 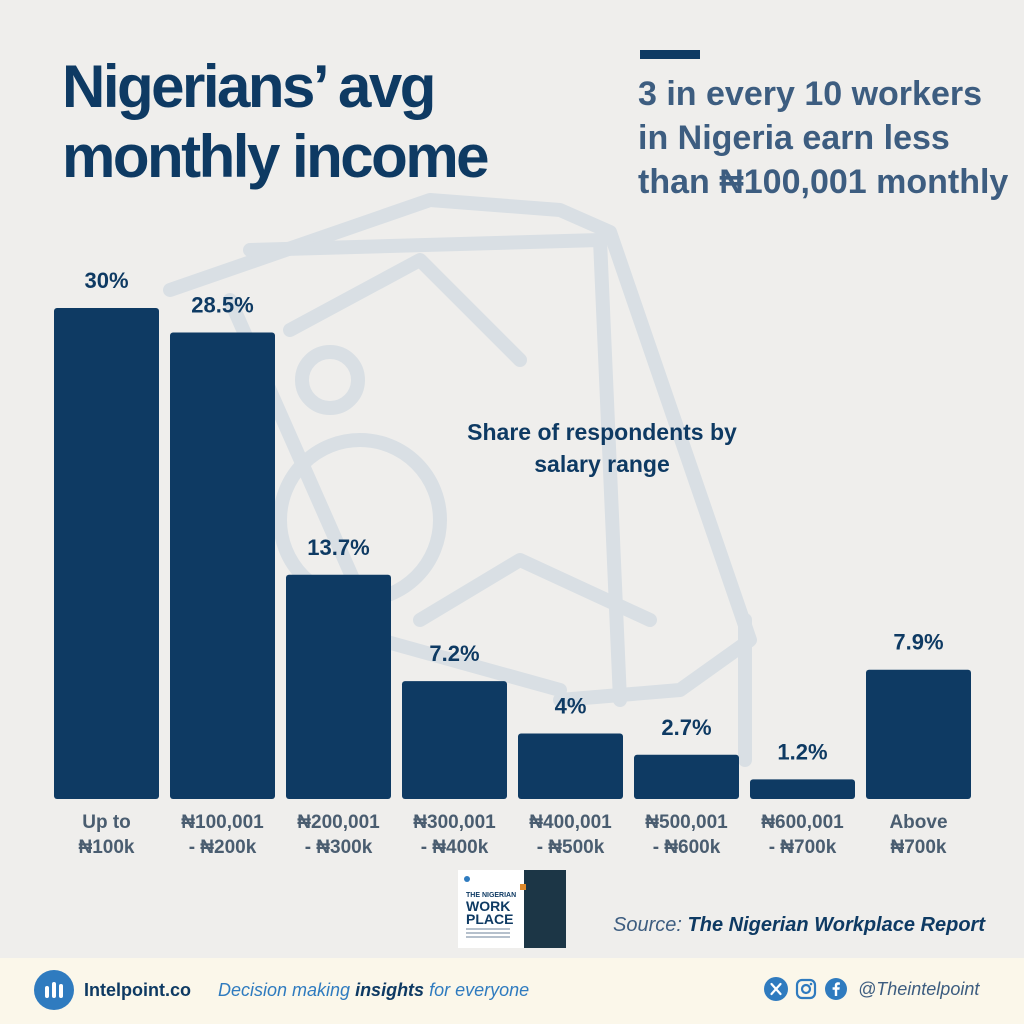 What do you see at coordinates (106, 822) in the screenshot?
I see `category-label: Up to` at bounding box center [106, 822].